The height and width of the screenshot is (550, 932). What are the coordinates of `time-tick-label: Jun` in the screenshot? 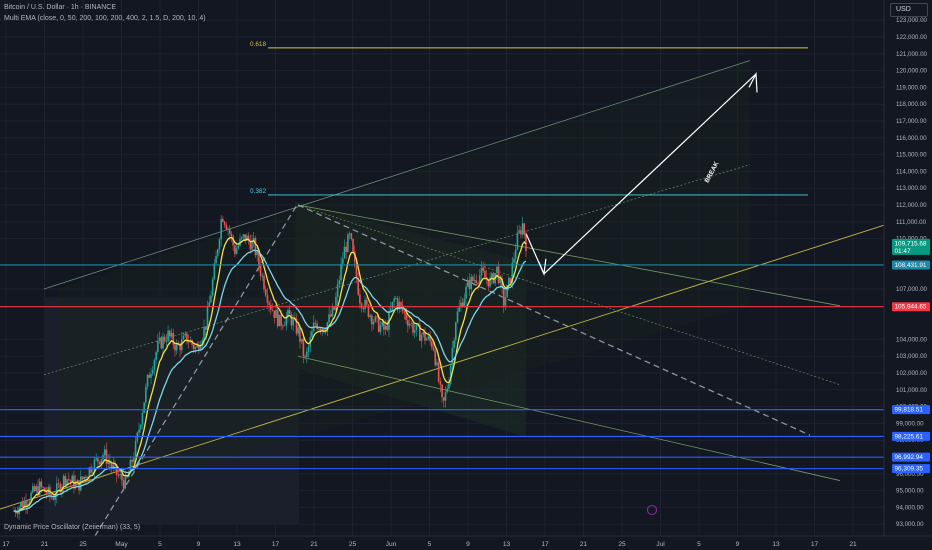 It's located at (391, 544).